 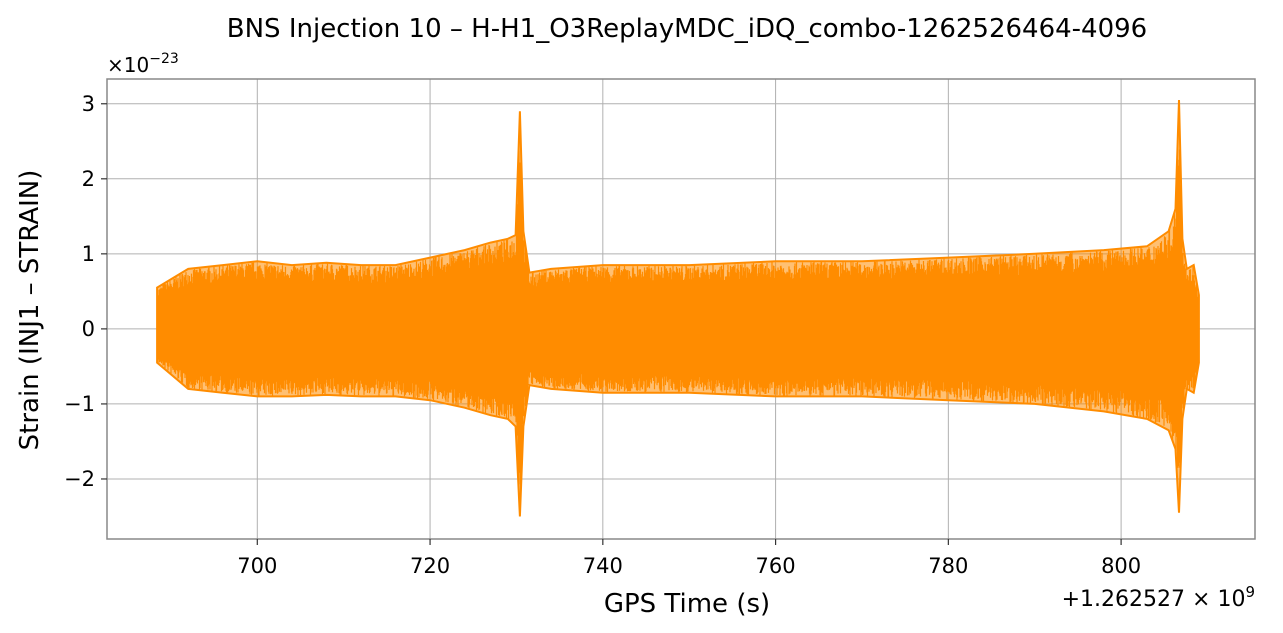 What do you see at coordinates (88, 254) in the screenshot?
I see `y-tick-label: 1` at bounding box center [88, 254].